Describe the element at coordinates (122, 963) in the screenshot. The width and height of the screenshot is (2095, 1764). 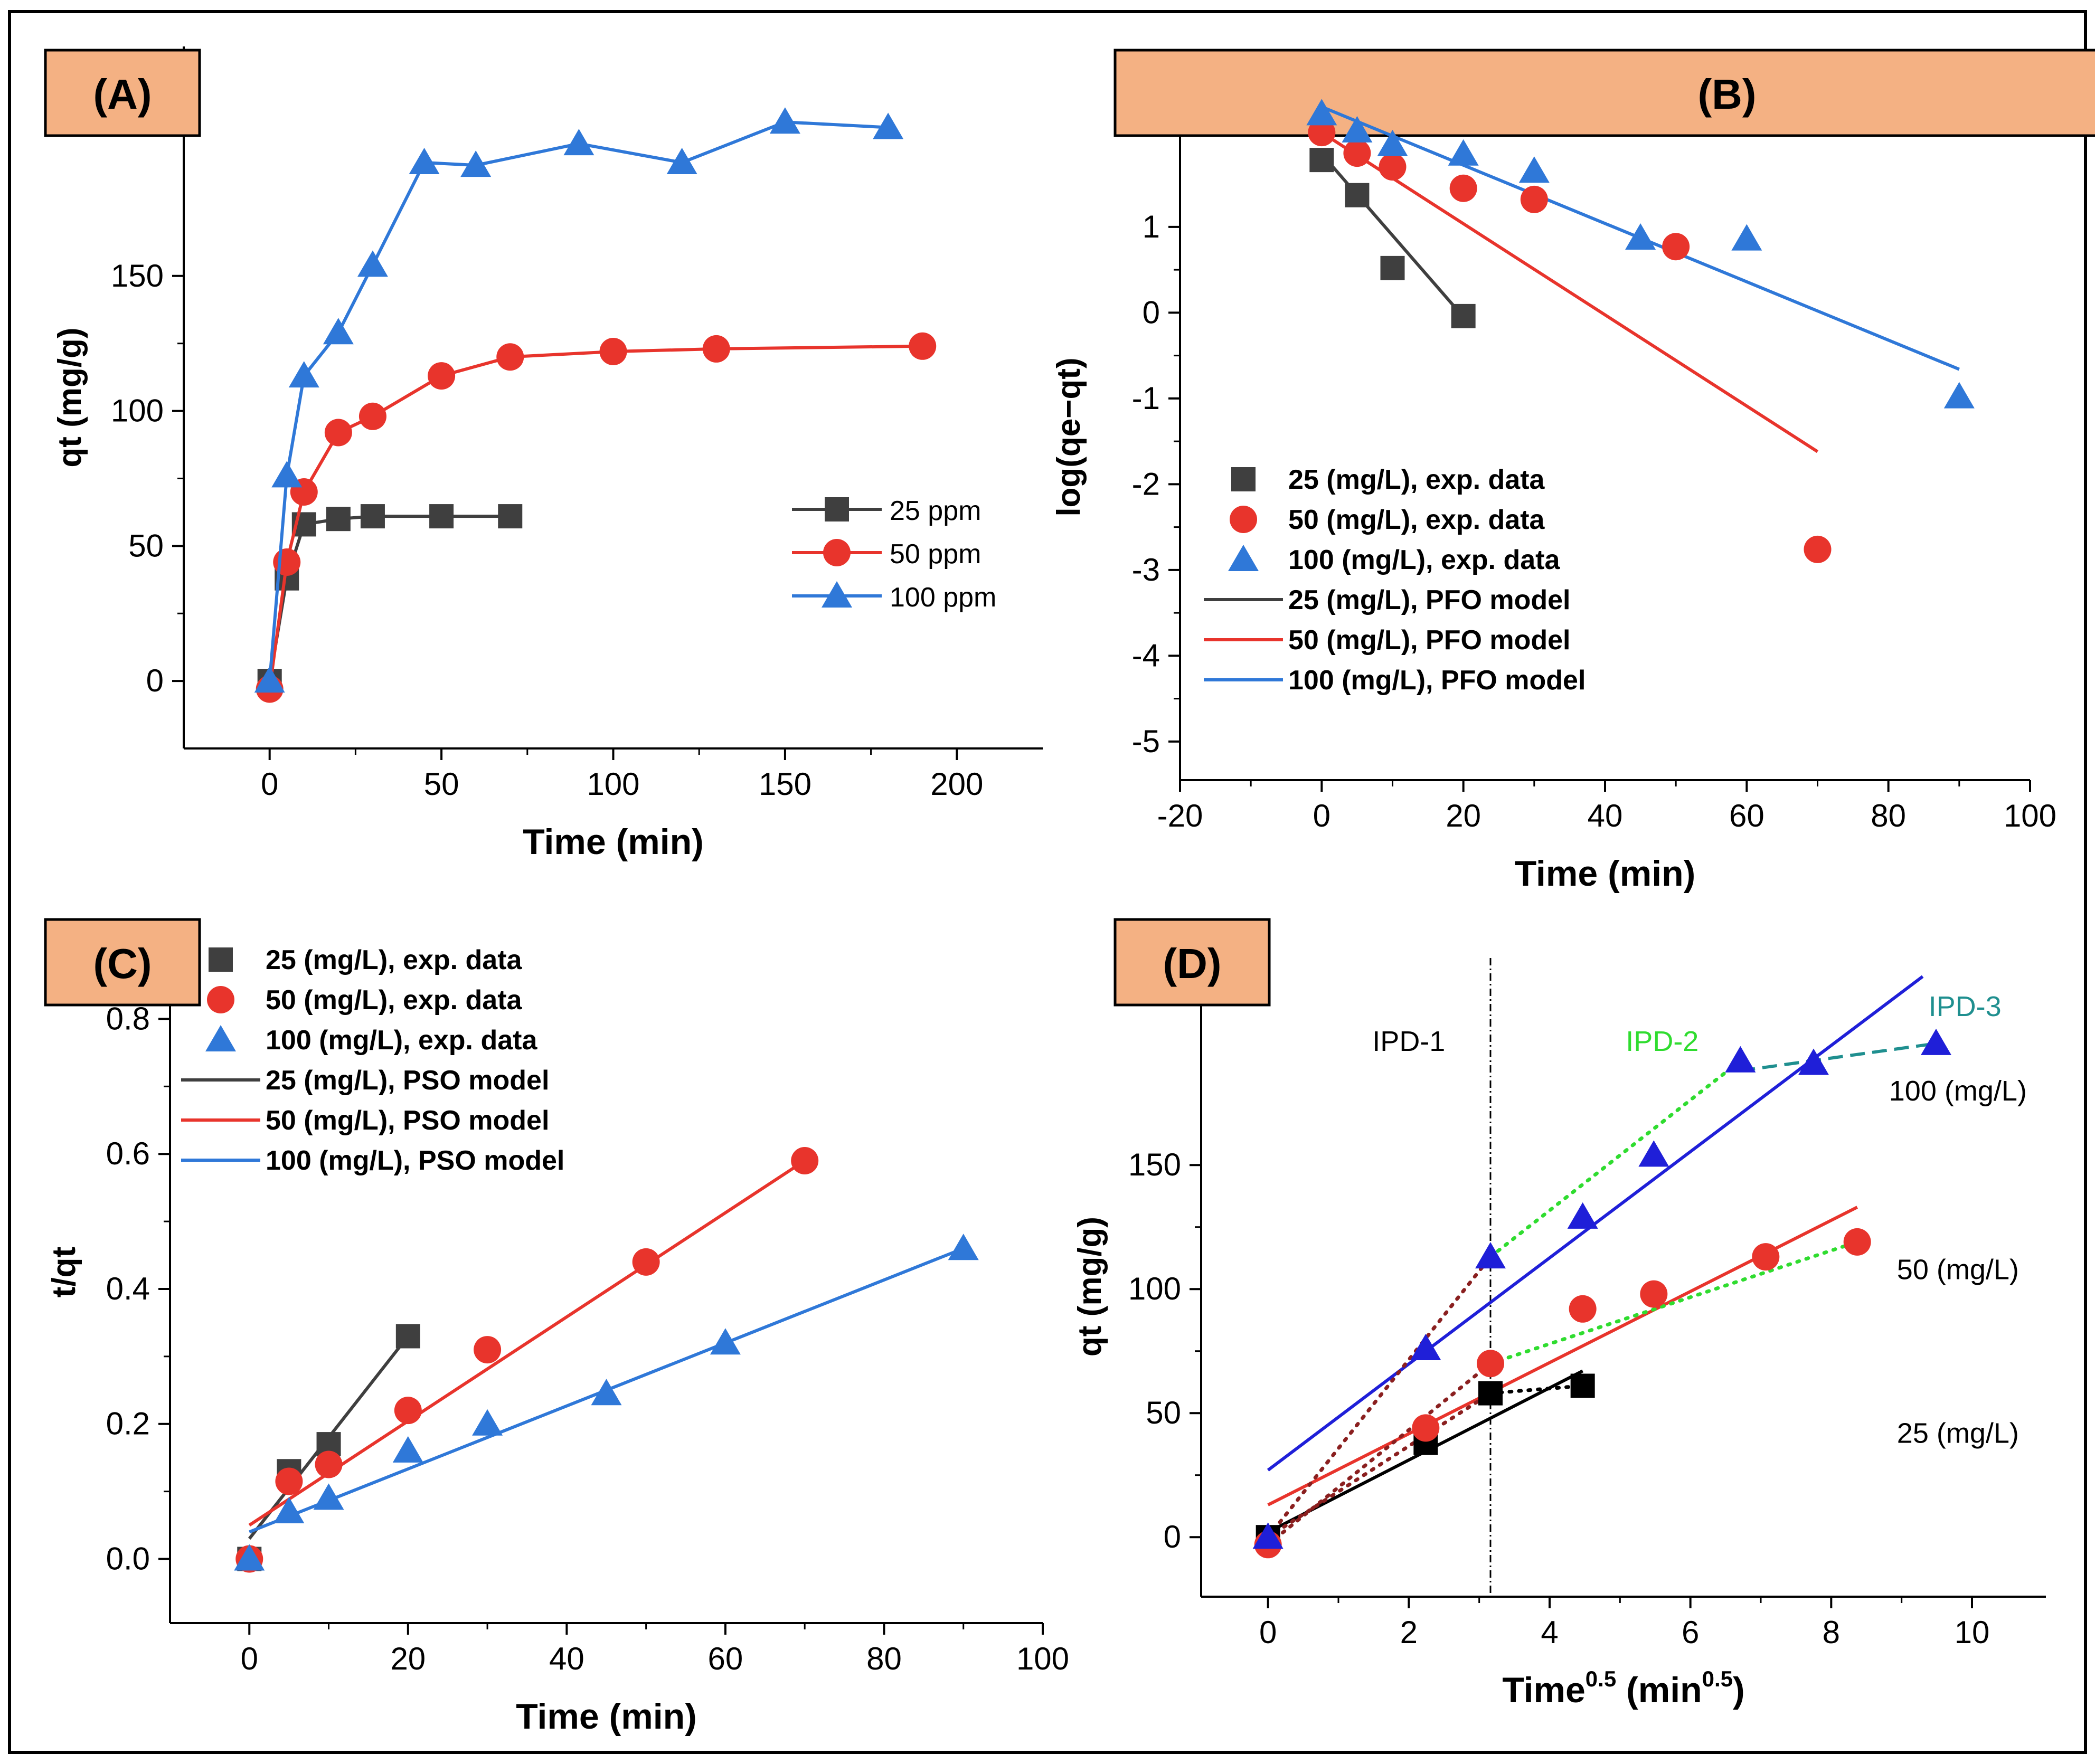
I see `panel-label: (C)` at that location.